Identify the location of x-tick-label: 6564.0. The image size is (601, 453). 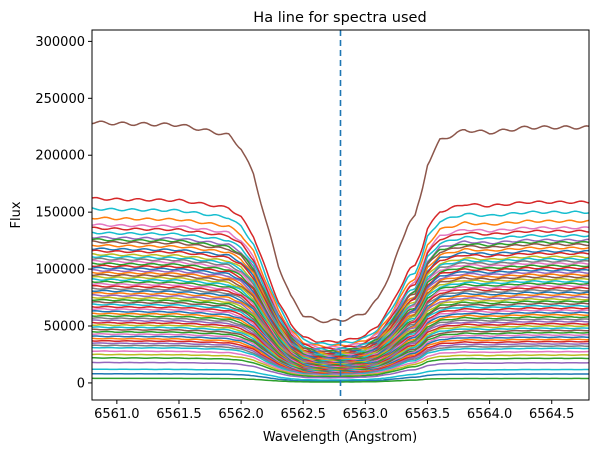
(490, 414).